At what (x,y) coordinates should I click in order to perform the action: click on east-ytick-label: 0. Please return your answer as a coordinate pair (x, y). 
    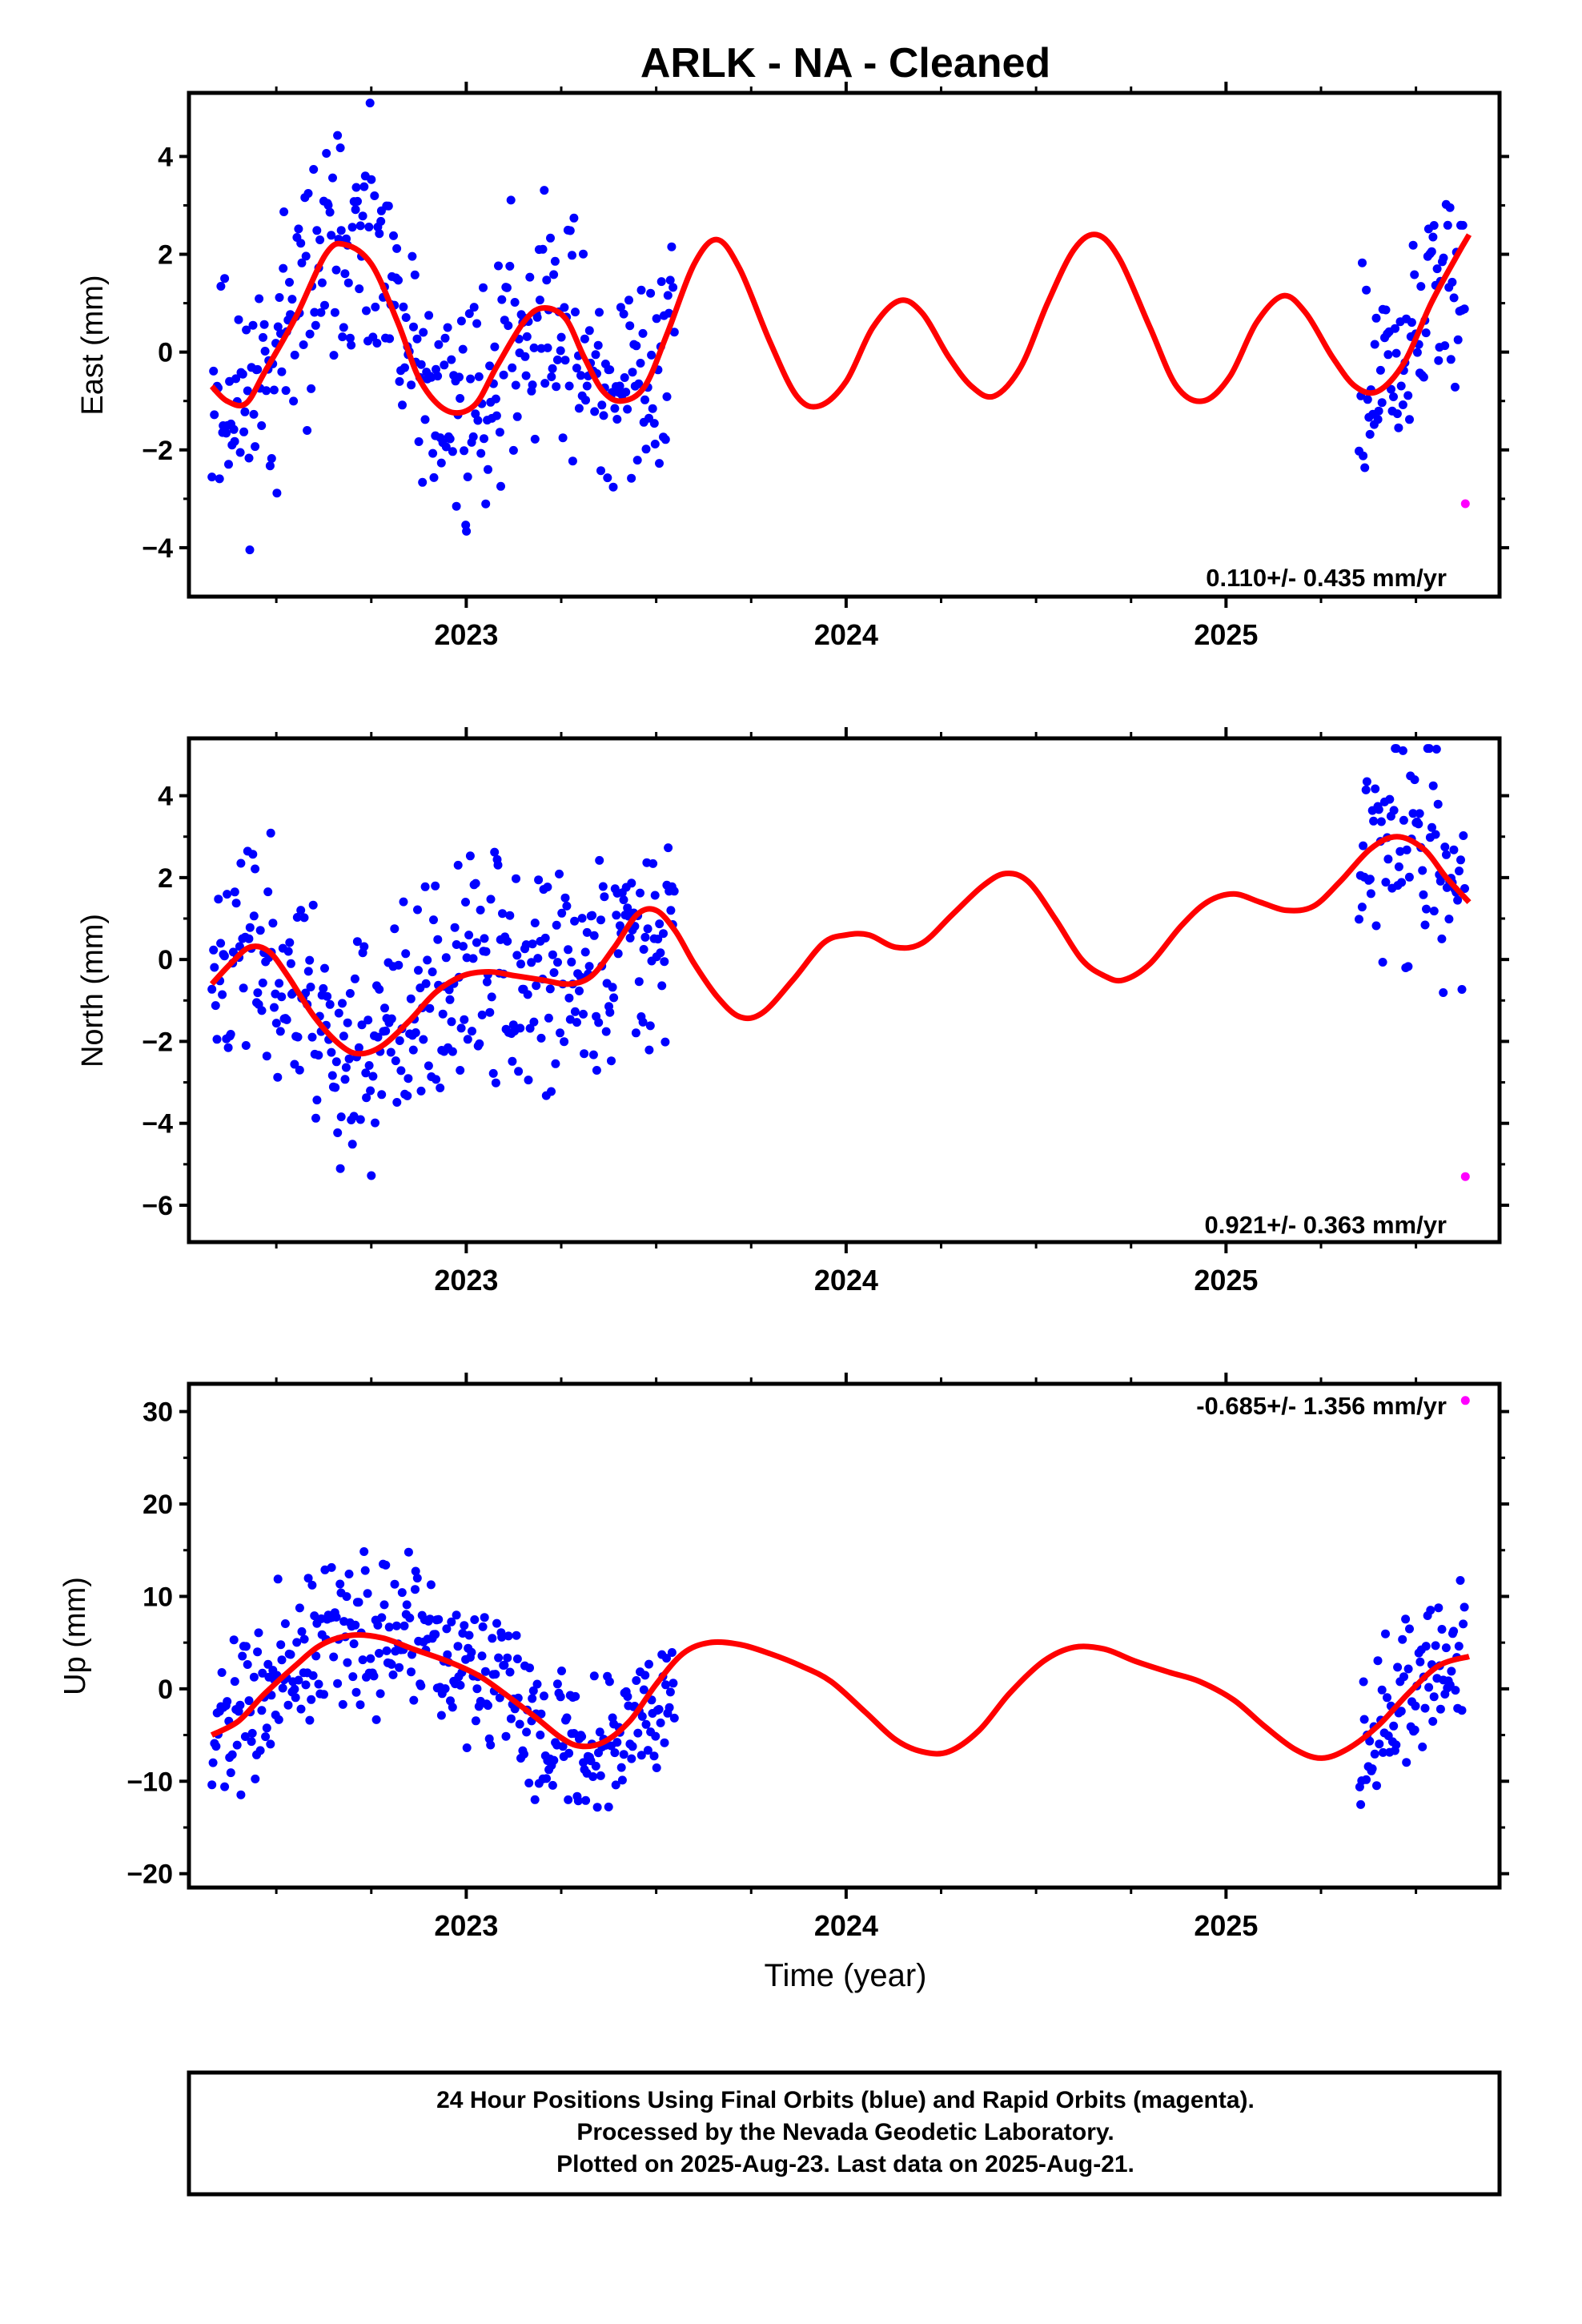
    Looking at the image, I should click on (165, 353).